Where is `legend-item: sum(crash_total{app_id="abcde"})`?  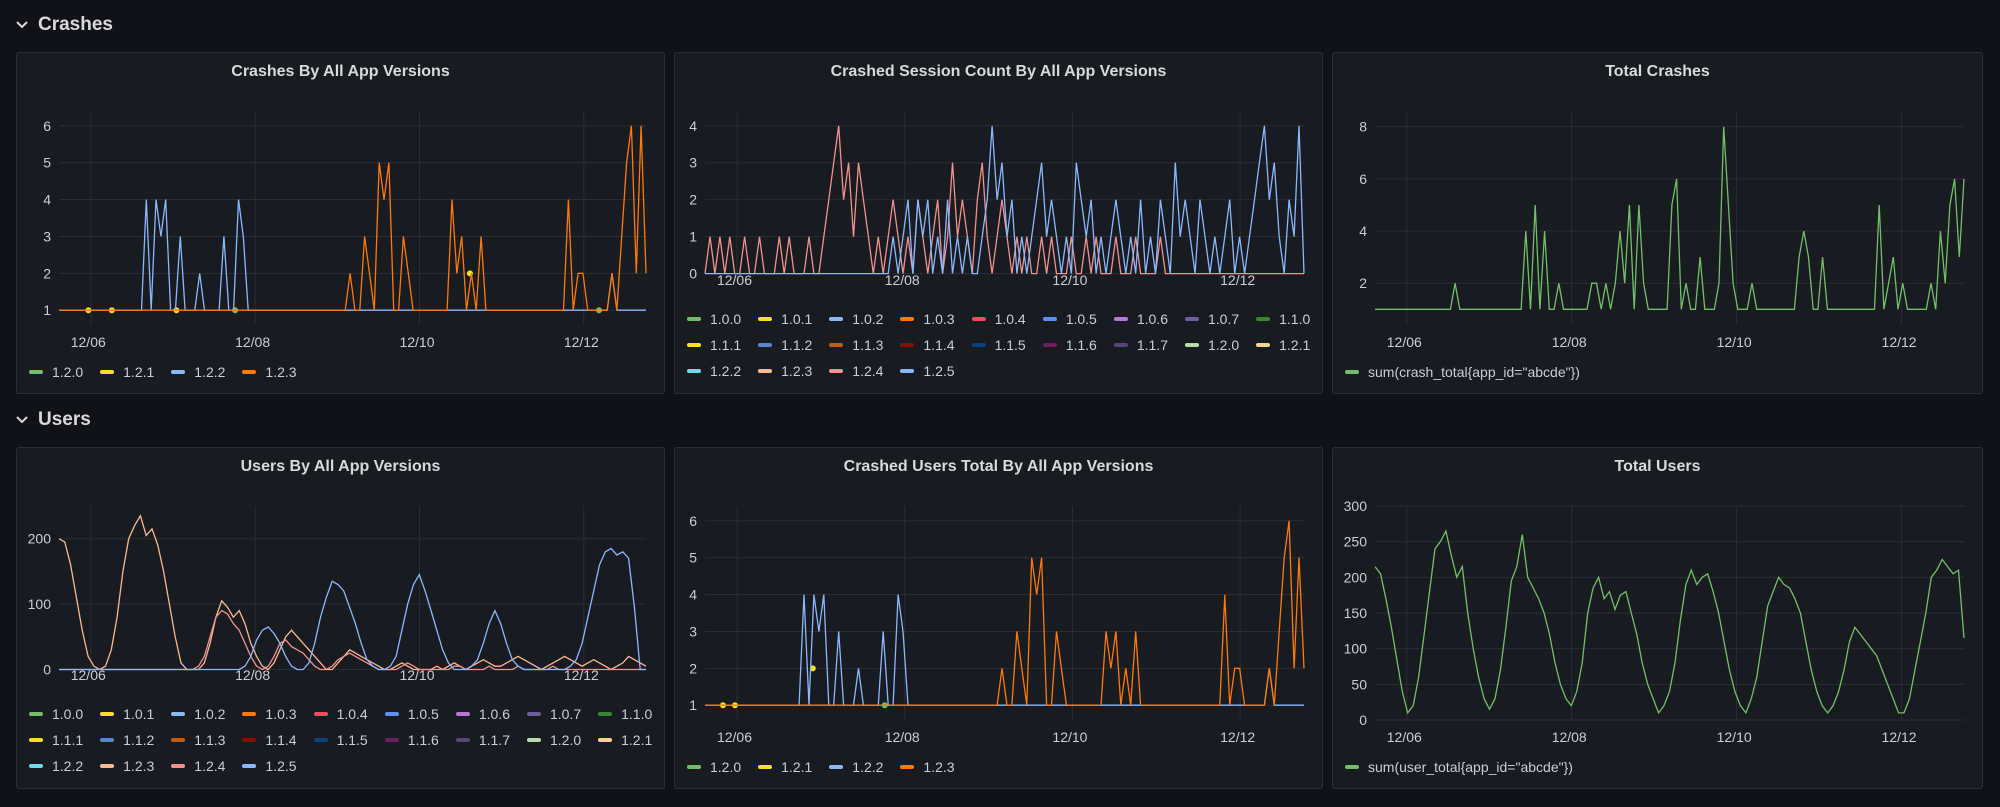
legend-item: sum(crash_total{app_id="abcde"}) is located at coordinates (1462, 371).